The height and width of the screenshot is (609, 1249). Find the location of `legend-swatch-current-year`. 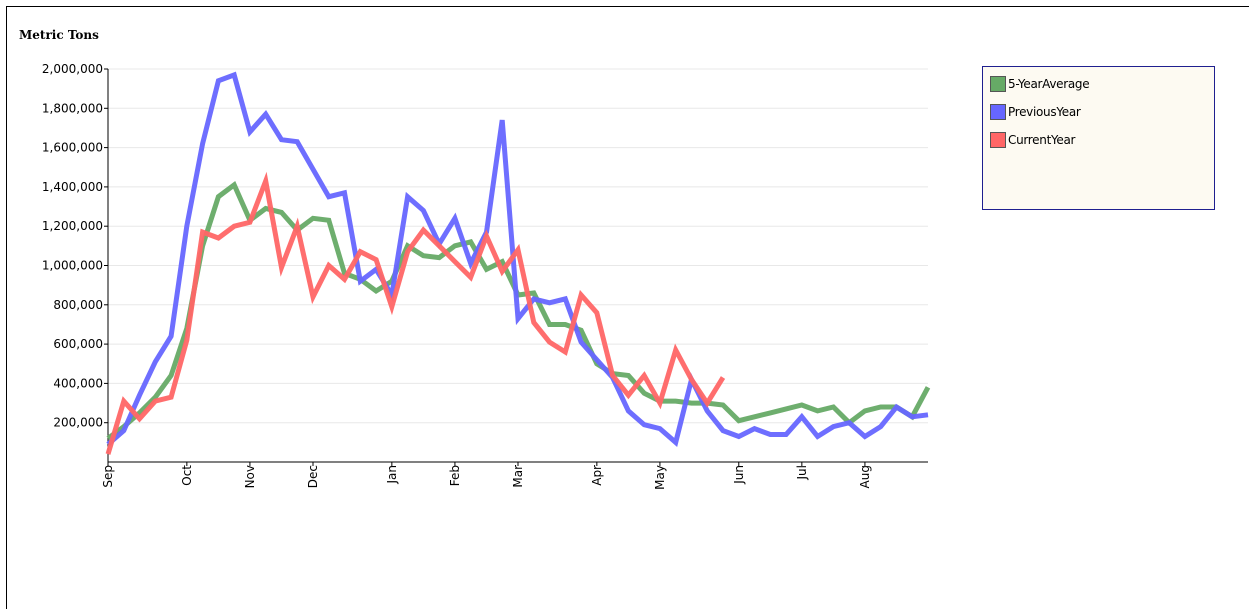

legend-swatch-current-year is located at coordinates (998, 140).